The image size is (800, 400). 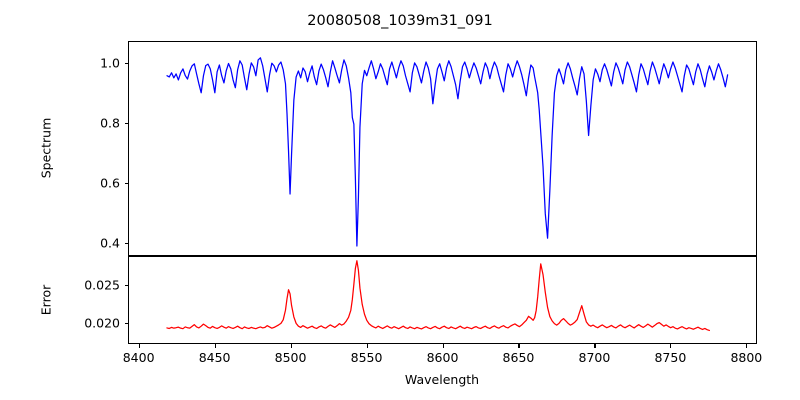 What do you see at coordinates (110, 183) in the screenshot?
I see `y-tick-label: 0.6` at bounding box center [110, 183].